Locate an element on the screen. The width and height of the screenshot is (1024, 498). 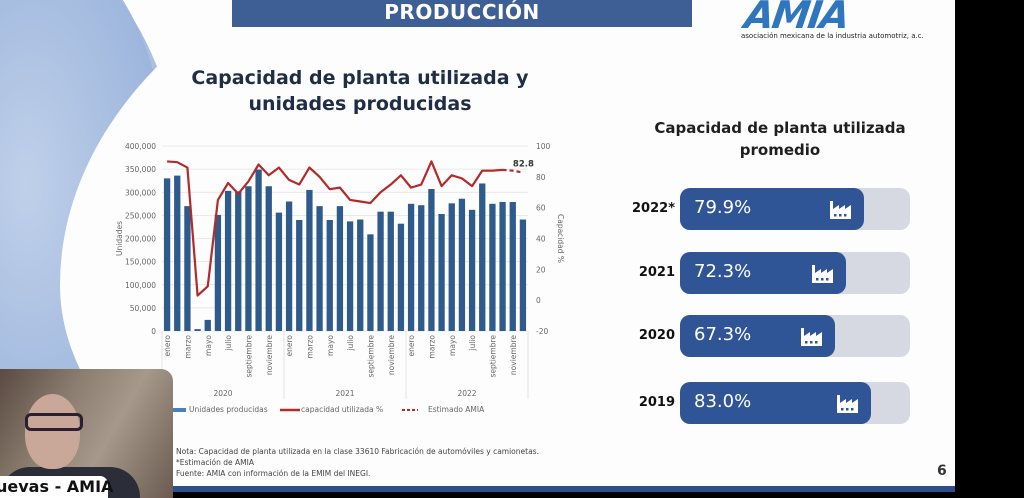
y-tick-label: 150,000 is located at coordinates (140, 262).